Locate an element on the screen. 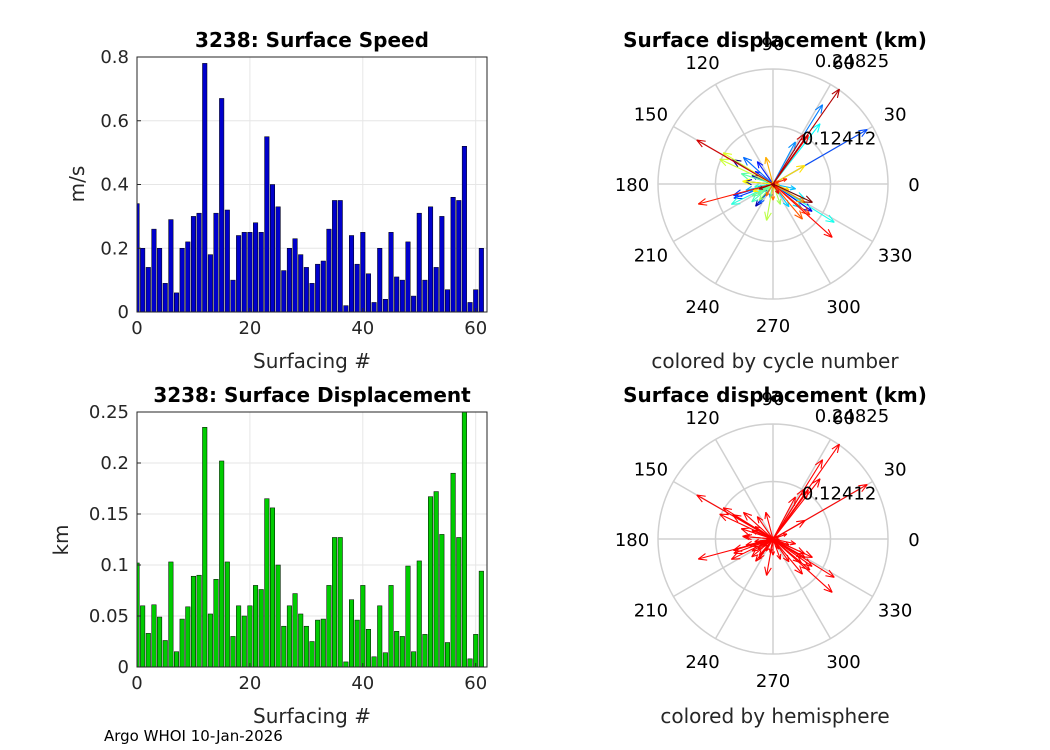 The height and width of the screenshot is (750, 1050). displacement-y-axis-label: km is located at coordinates (61, 539).